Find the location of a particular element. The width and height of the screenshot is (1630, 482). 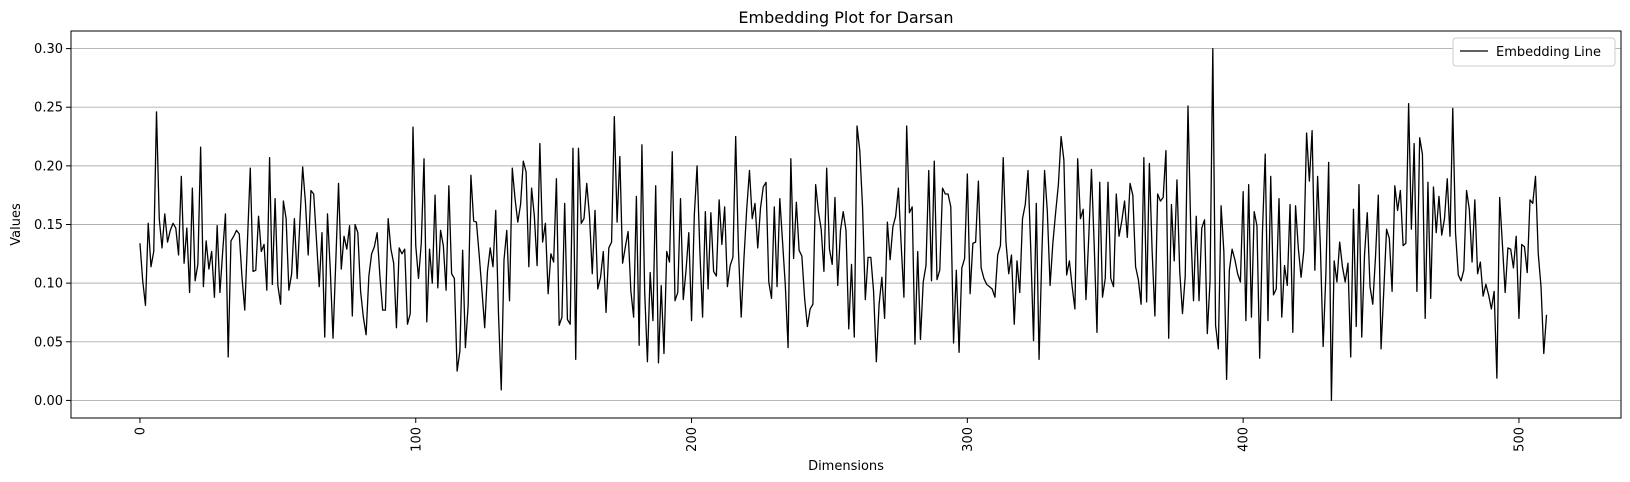

y-tick-label: 0.25 is located at coordinates (48, 108).